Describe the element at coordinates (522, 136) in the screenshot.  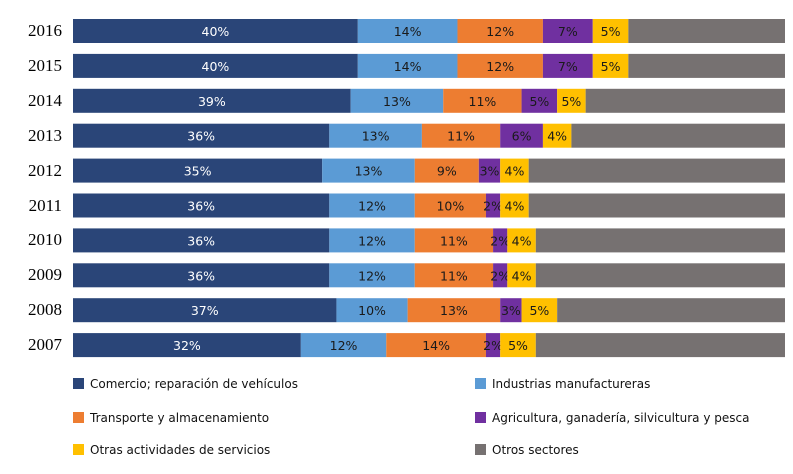
I see `data-label: 6%` at that location.